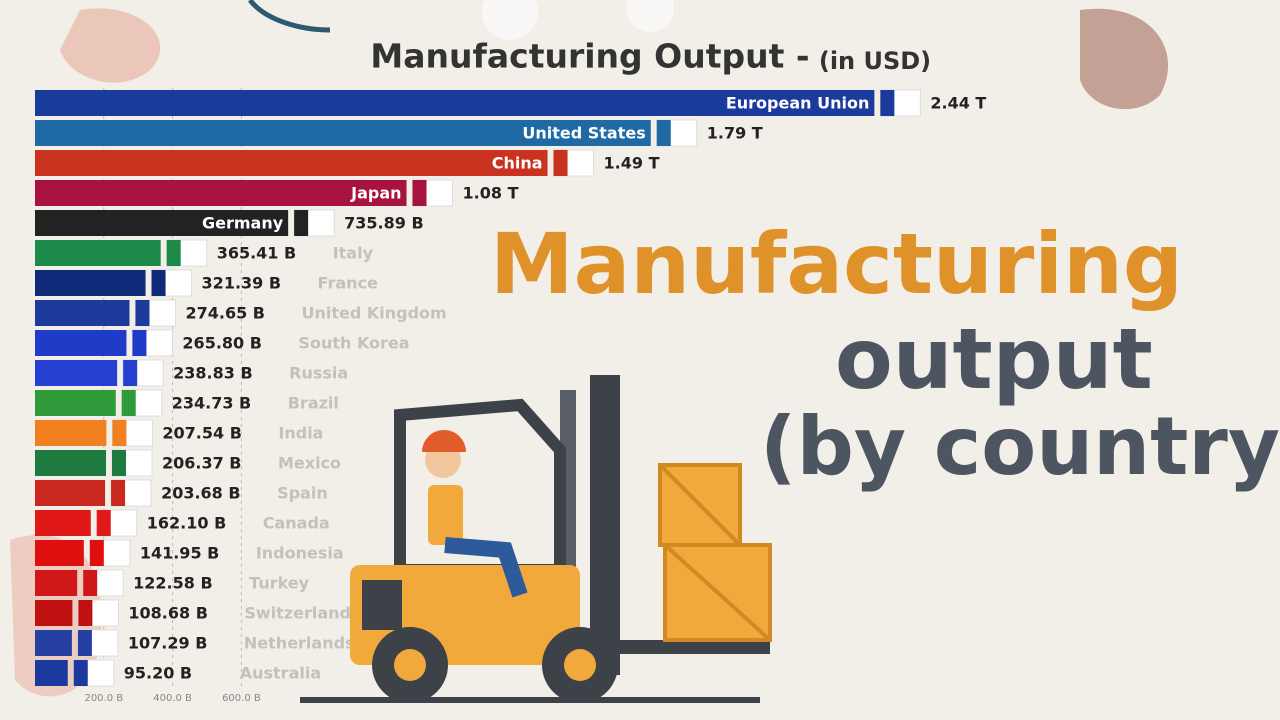 This screenshot has width=1280, height=720. I want to click on x-tick-label: 400.0 B, so click(172, 698).